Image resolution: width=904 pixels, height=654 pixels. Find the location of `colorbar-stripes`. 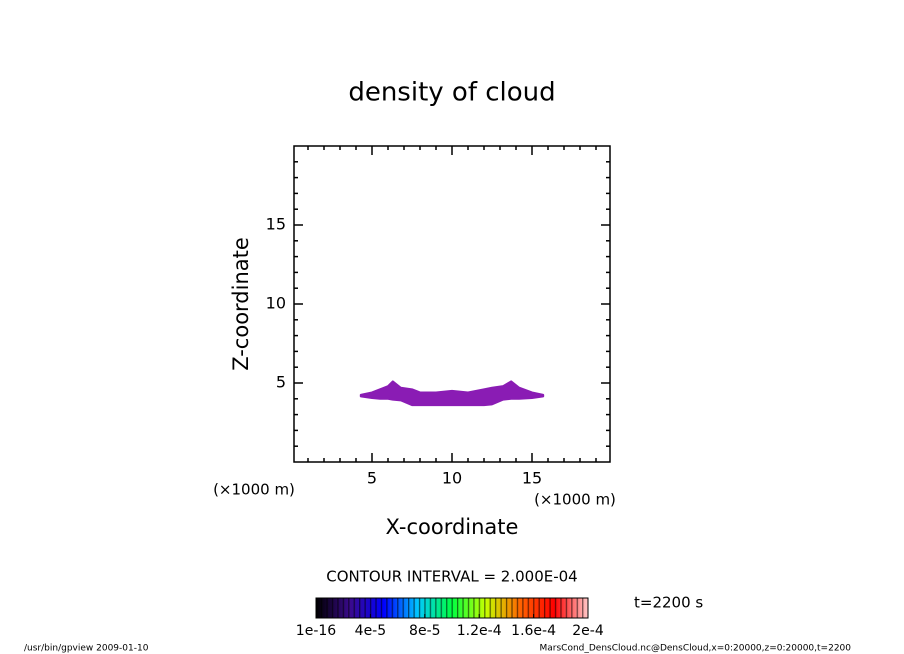

colorbar-stripes is located at coordinates (452, 608).